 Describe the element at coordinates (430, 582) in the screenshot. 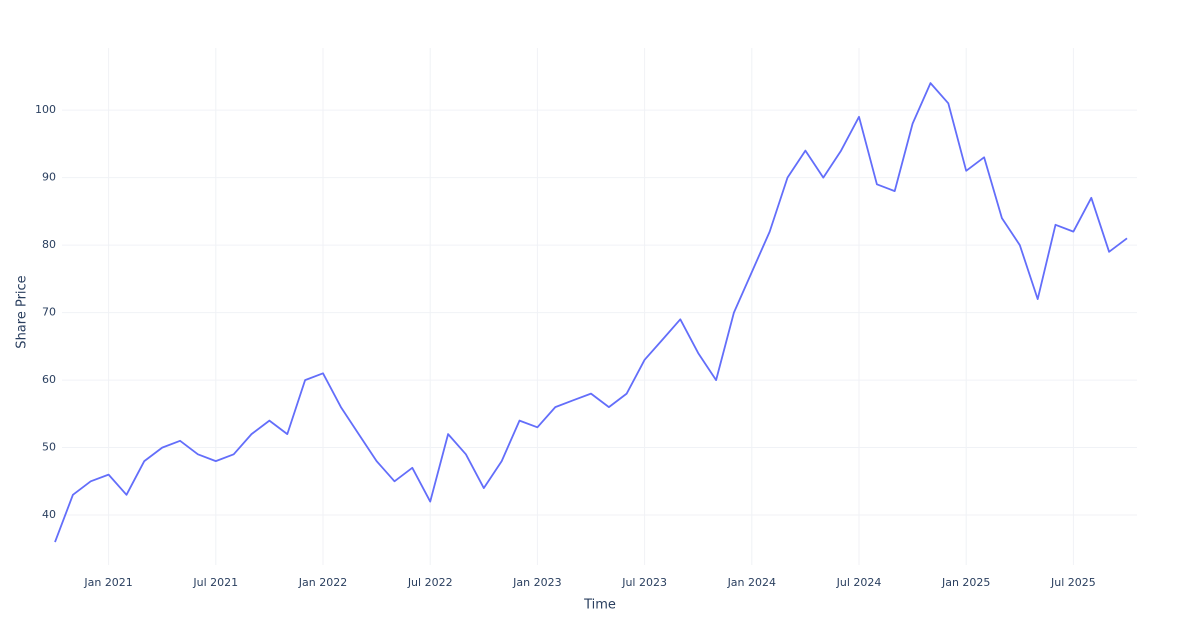

I see `x-tick-label: Jul 2022` at that location.